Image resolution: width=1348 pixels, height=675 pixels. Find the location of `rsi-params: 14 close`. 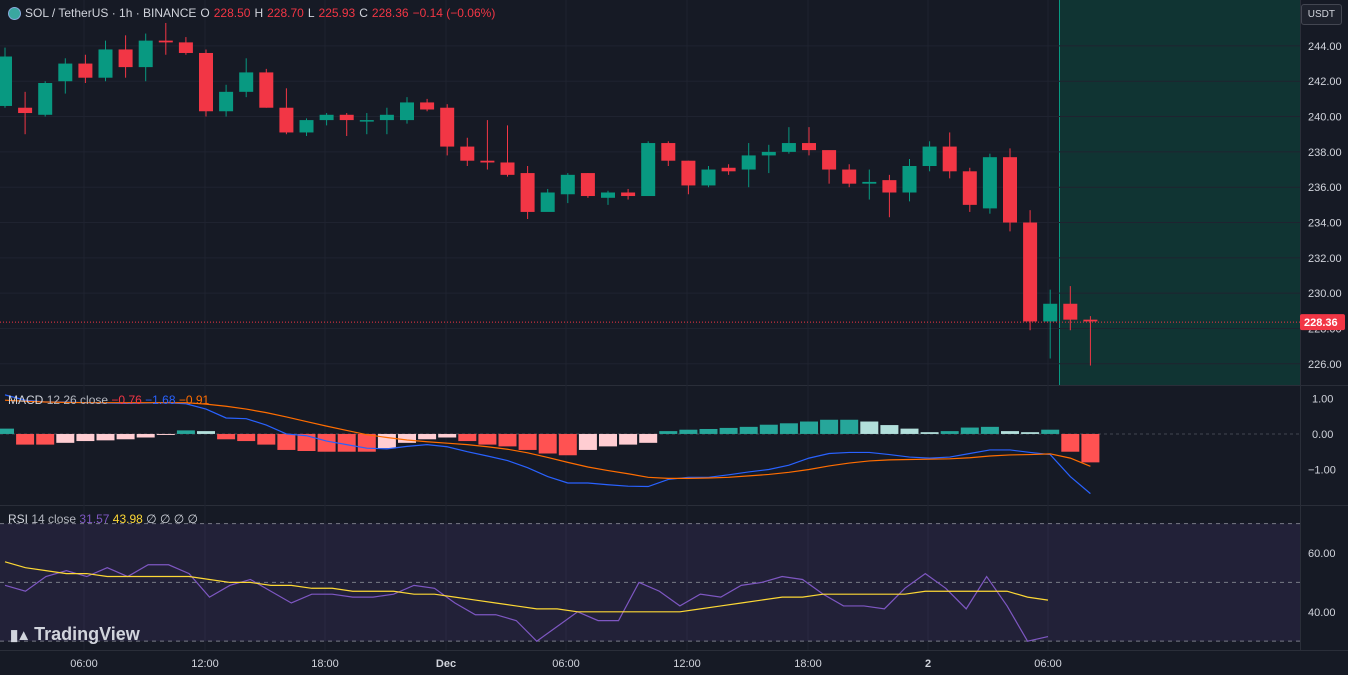

rsi-params: 14 close is located at coordinates (54, 519).